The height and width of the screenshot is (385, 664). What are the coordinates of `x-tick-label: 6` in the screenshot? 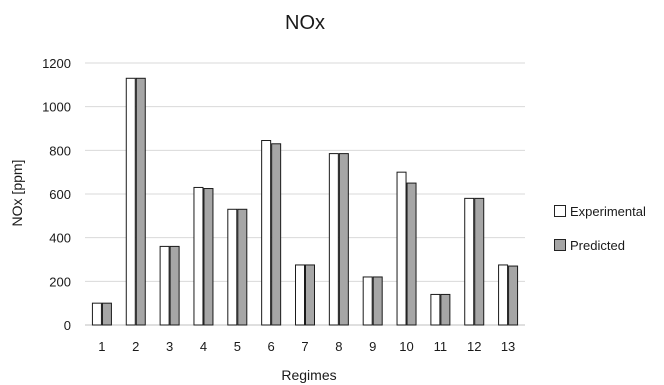 It's located at (271, 346).